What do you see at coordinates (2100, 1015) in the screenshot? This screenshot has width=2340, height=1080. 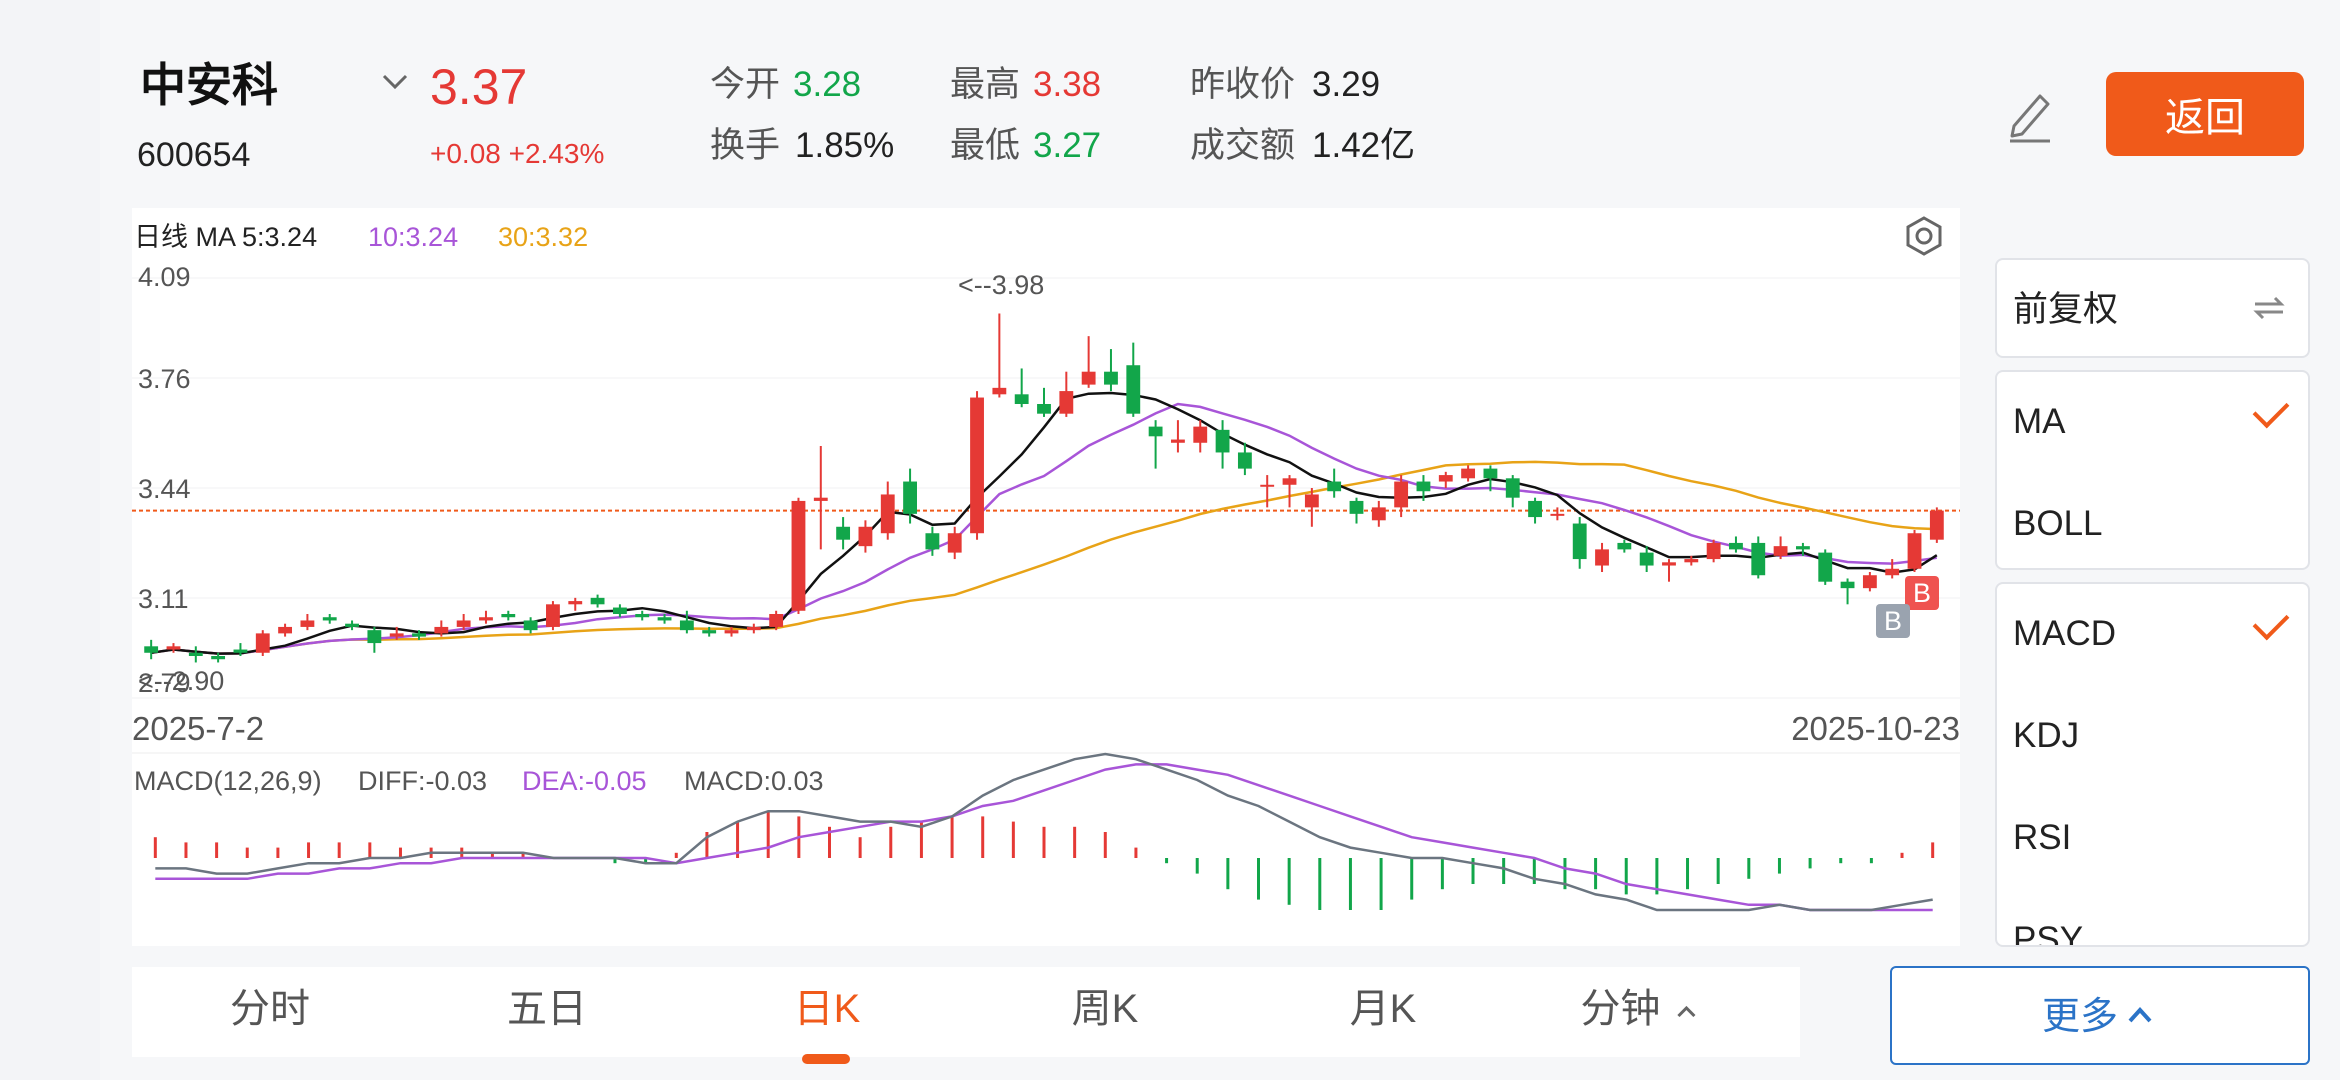 I see `more-button: 更多` at bounding box center [2100, 1015].